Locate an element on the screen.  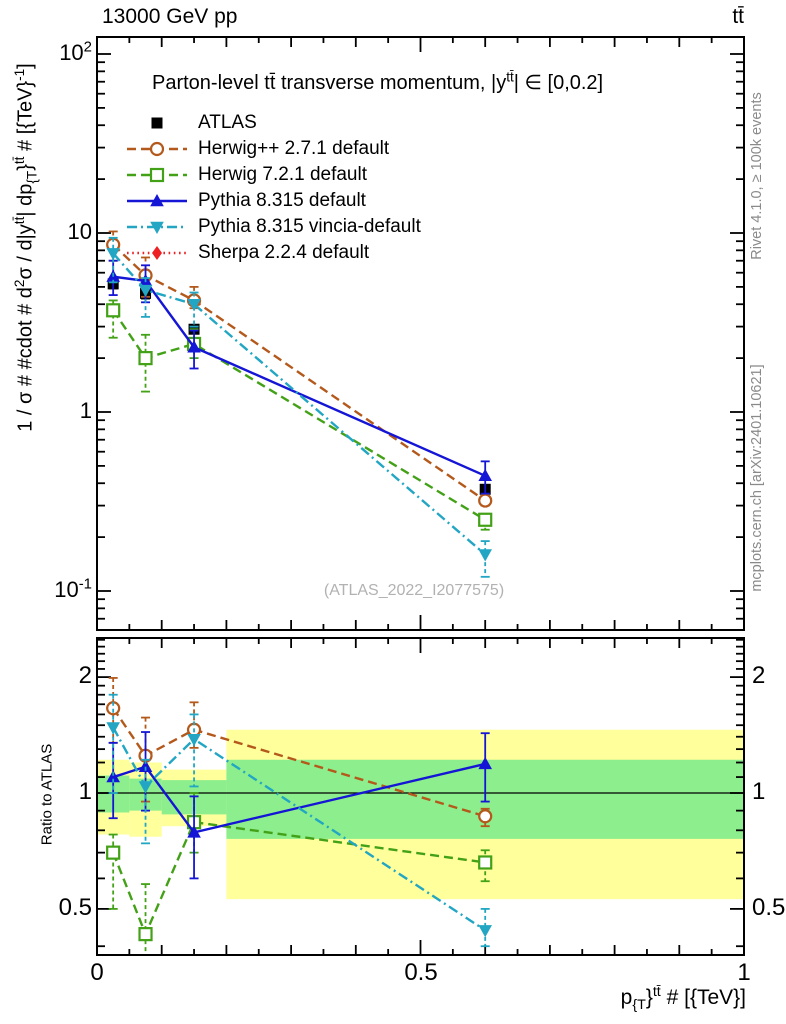
herwig7-marker is located at coordinates (157, 175).